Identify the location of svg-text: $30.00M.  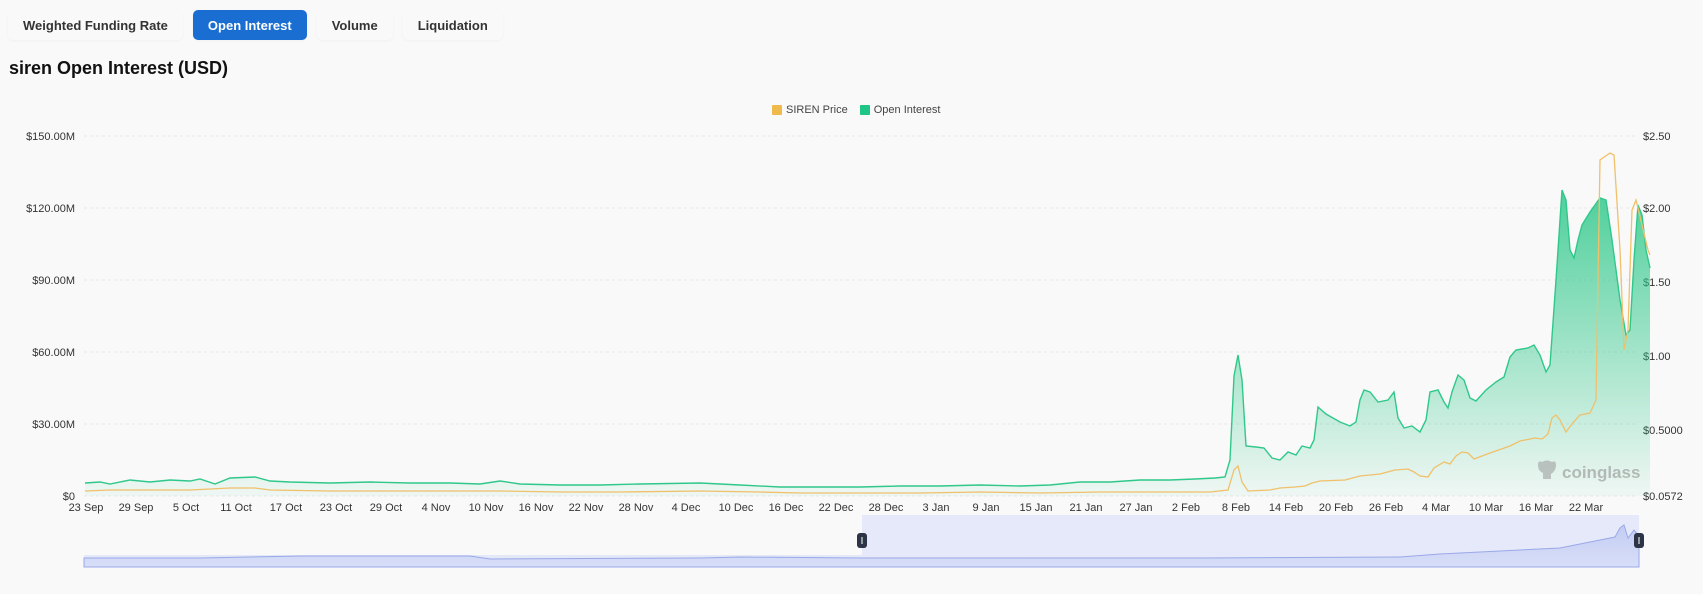
(53, 425).